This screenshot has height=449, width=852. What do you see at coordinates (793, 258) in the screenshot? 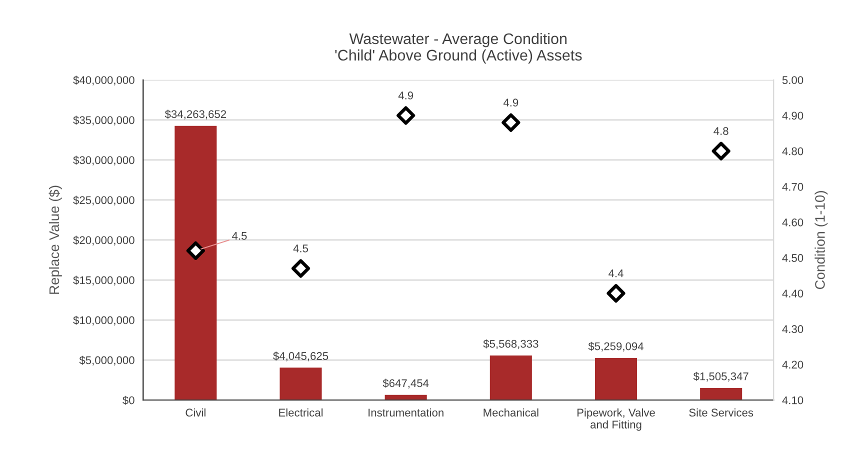
I see `y2-tick-label: 4.50` at bounding box center [793, 258].